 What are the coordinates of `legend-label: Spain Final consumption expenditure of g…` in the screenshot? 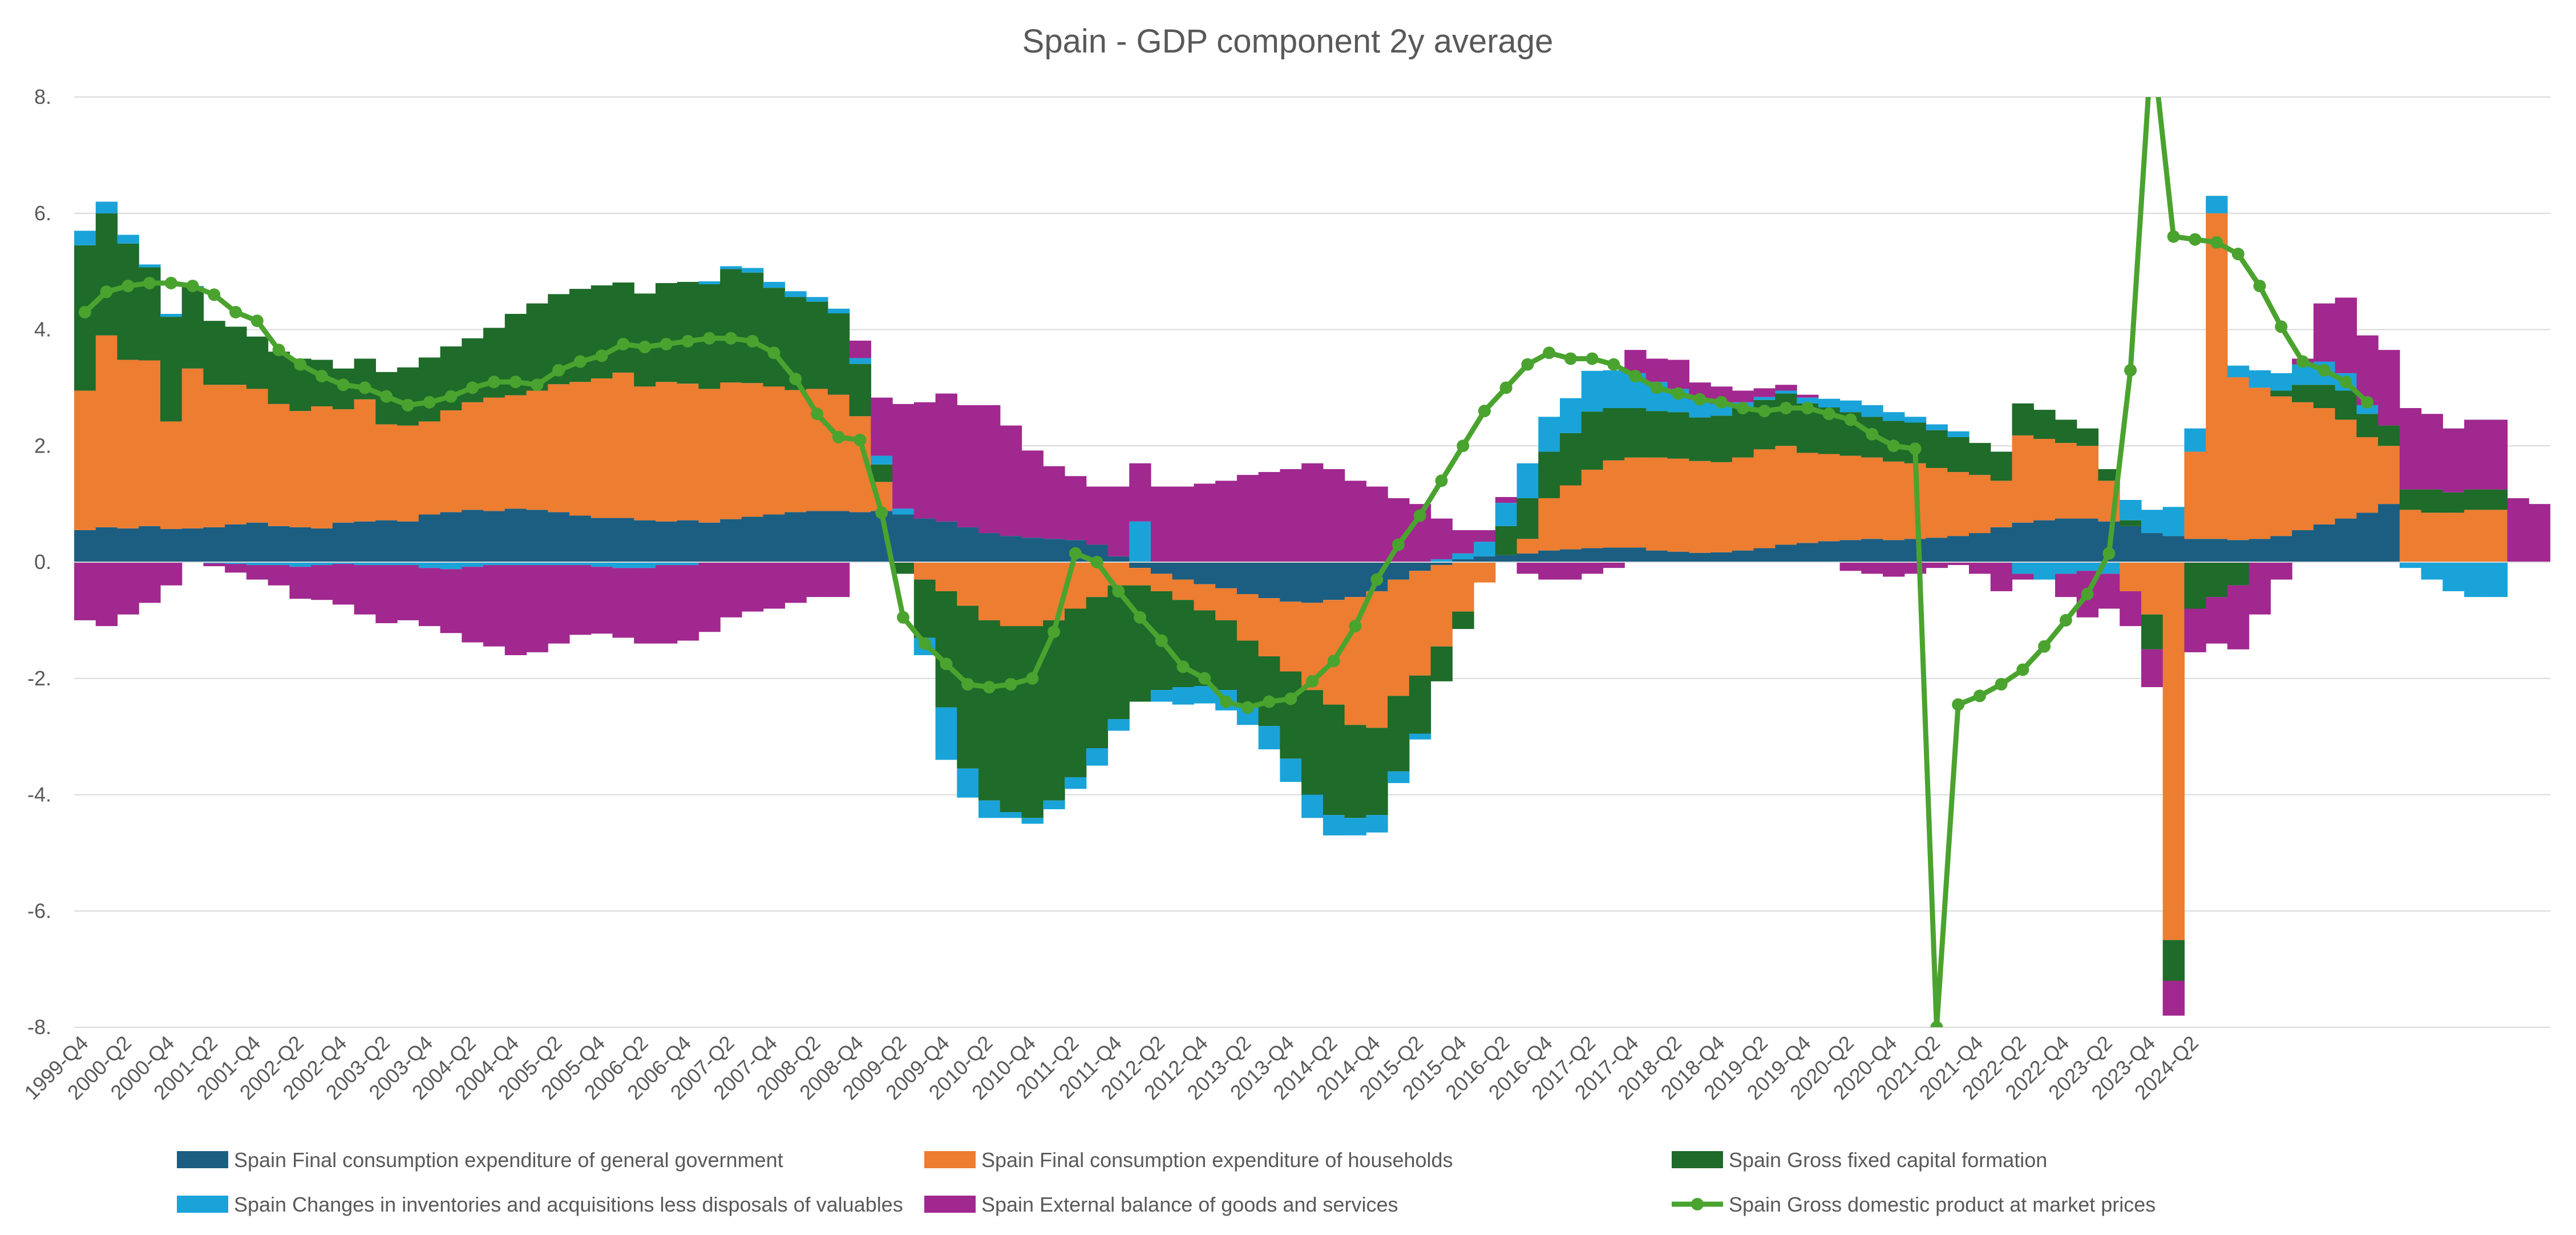 It's located at (508, 1160).